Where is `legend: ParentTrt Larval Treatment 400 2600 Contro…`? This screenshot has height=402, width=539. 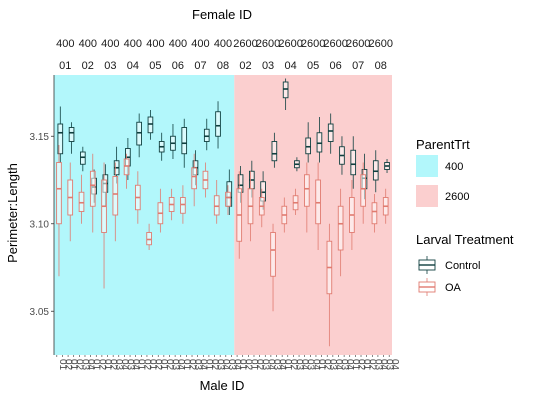
legend: ParentTrt Larval Treatment 400 2600 Contro… is located at coordinates (465, 216).